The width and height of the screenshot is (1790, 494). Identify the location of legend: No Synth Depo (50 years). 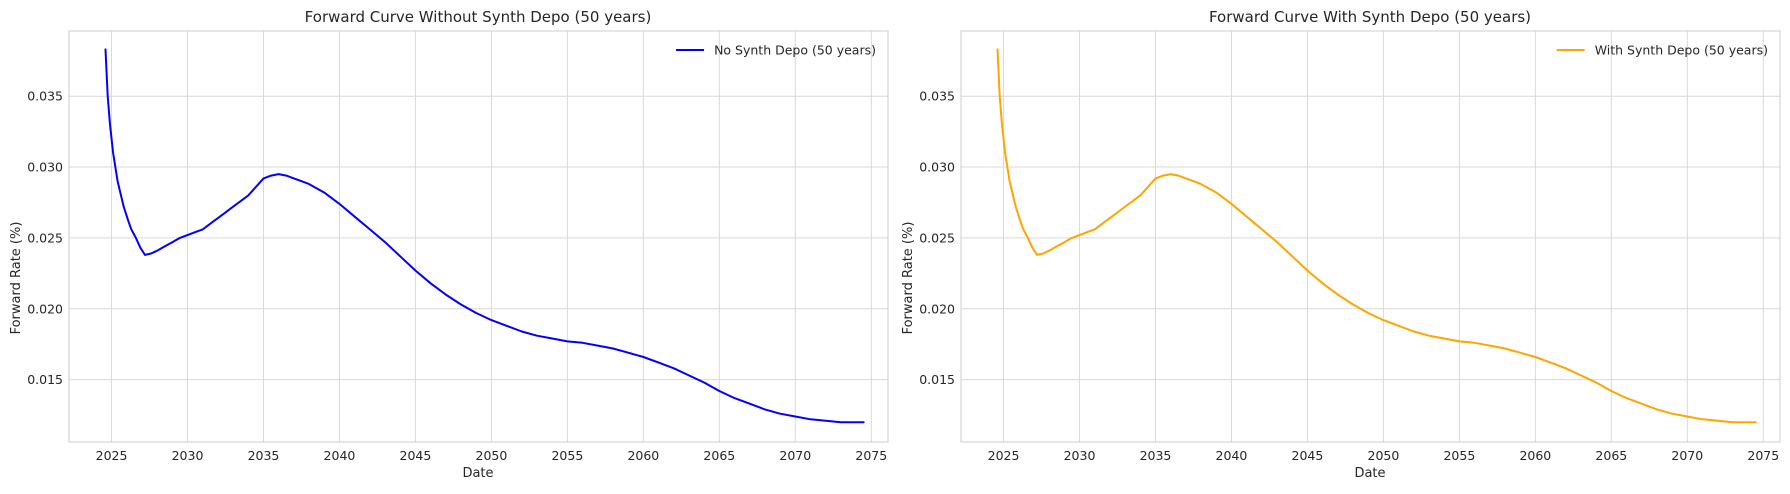
(776, 50).